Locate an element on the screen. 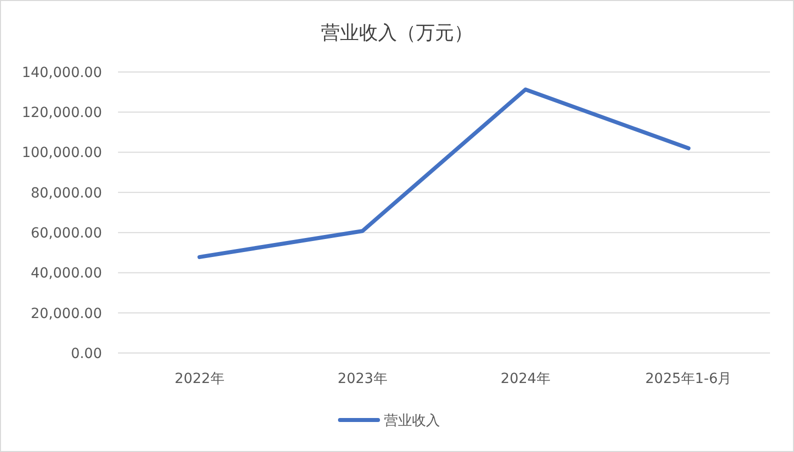  y-tick-label: 140,000.00 is located at coordinates (62, 72).